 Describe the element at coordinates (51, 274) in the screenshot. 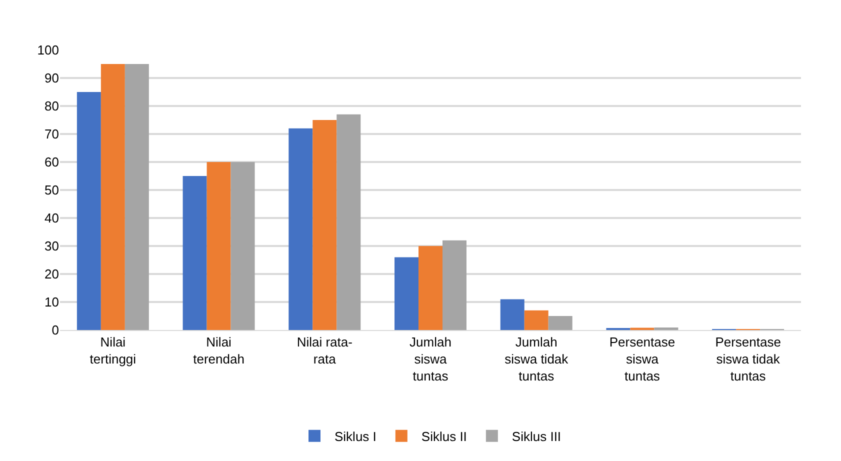

I see `y-tick-label: 20` at that location.